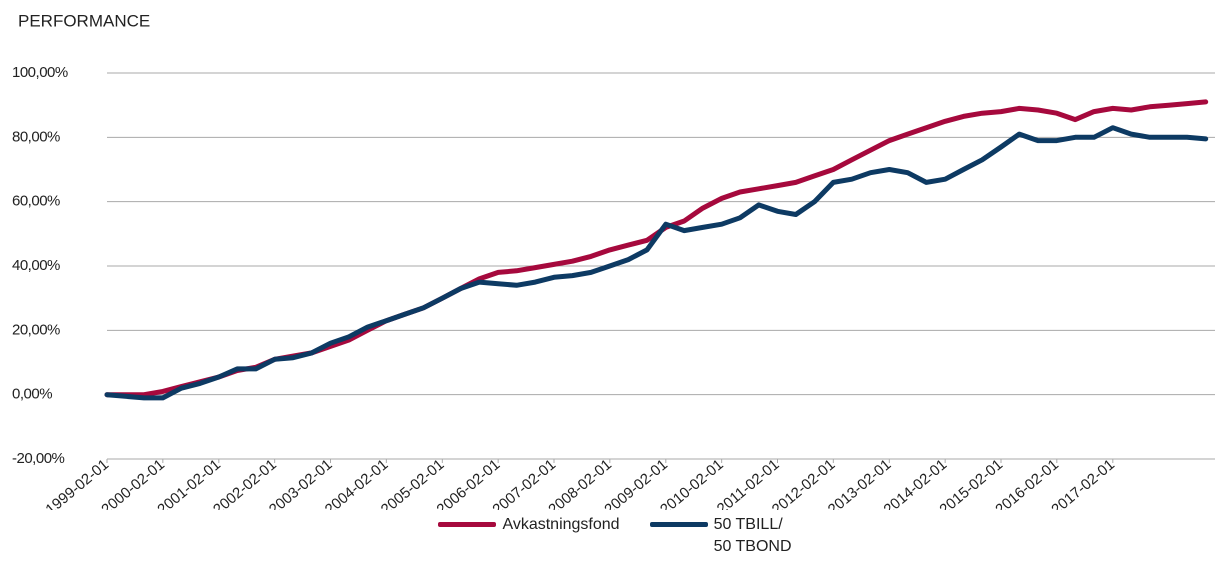 The height and width of the screenshot is (567, 1230). What do you see at coordinates (752, 535) in the screenshot?
I see `legend-label: 50 TBILL/ 50 TBOND` at bounding box center [752, 535].